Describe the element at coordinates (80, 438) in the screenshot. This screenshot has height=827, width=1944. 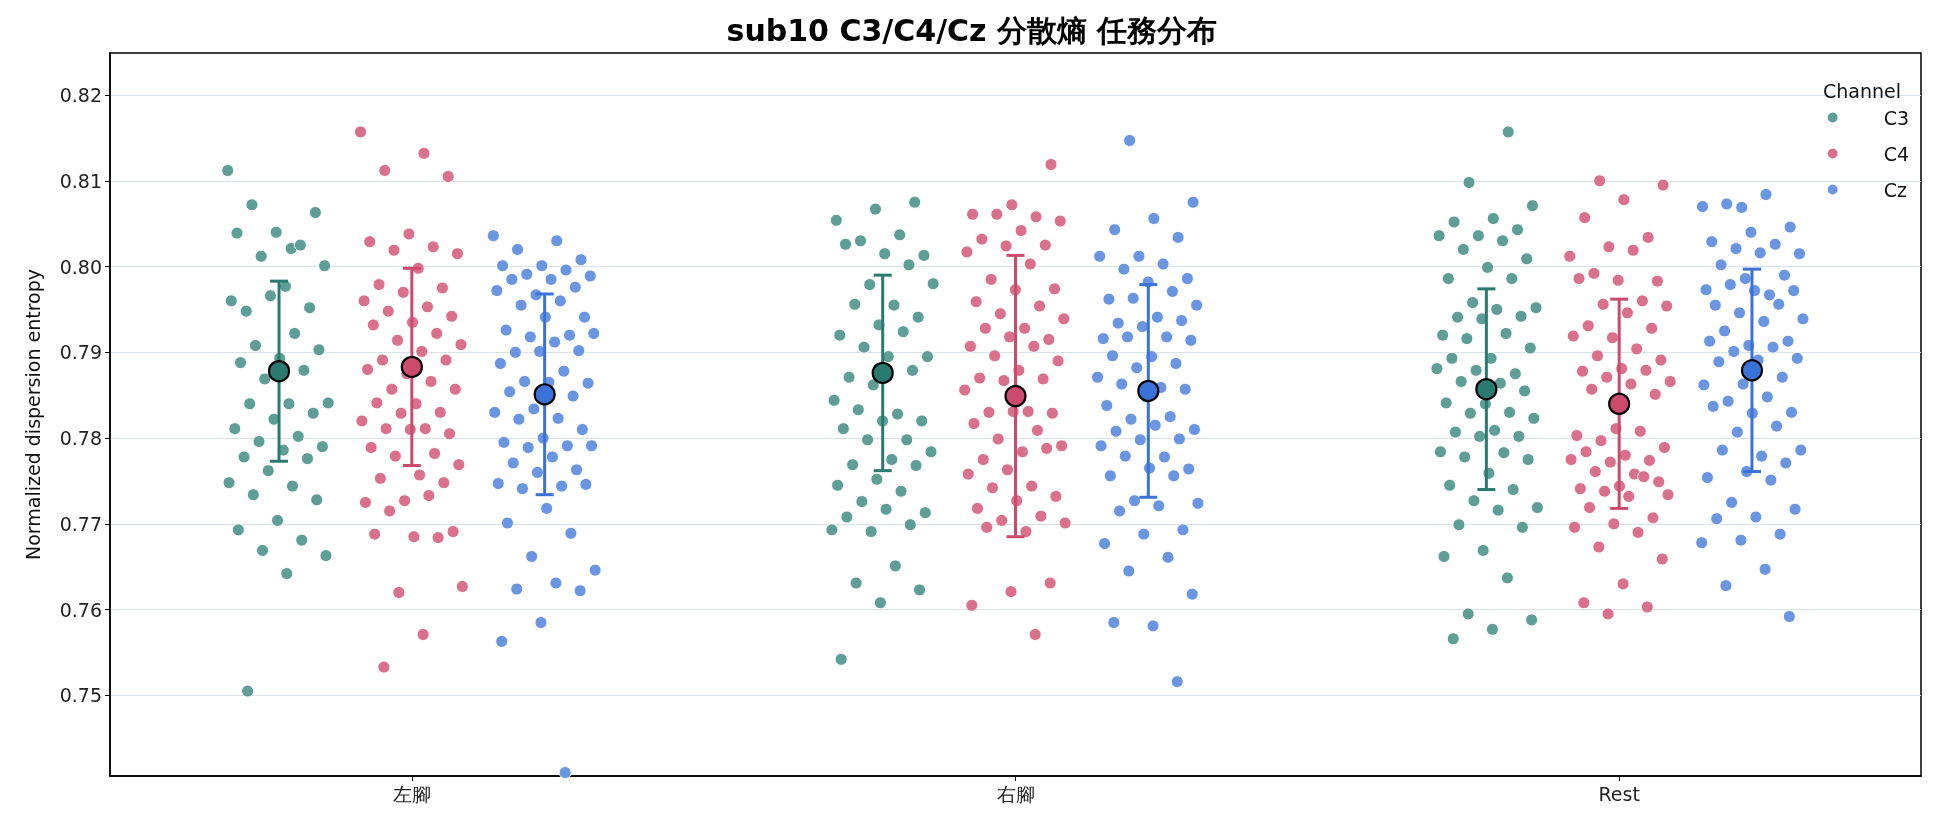
I see `y-tick-label: 0.78` at that location.